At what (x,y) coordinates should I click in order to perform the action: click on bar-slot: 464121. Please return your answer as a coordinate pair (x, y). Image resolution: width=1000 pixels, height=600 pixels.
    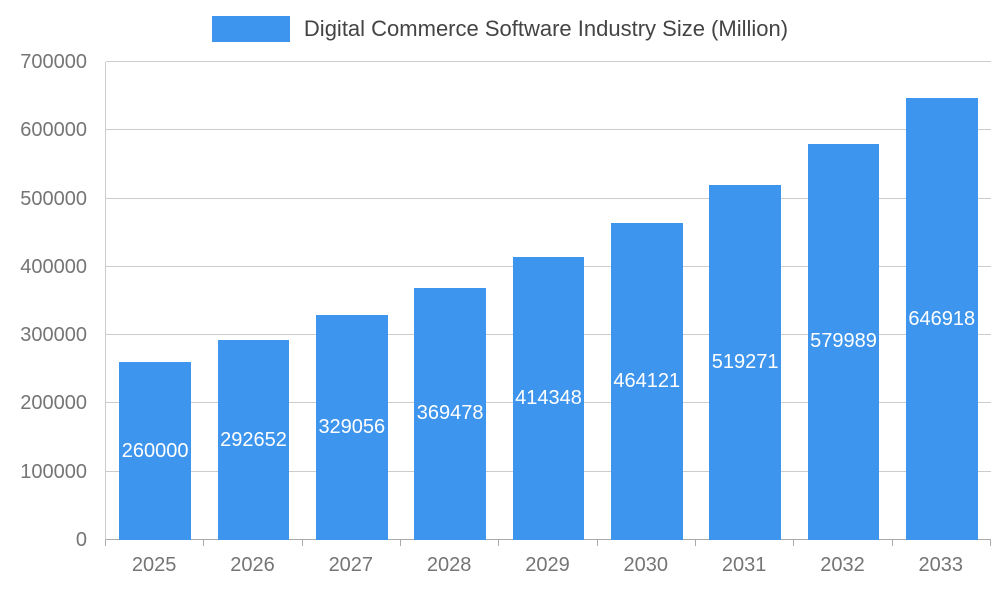
    Looking at the image, I should click on (647, 301).